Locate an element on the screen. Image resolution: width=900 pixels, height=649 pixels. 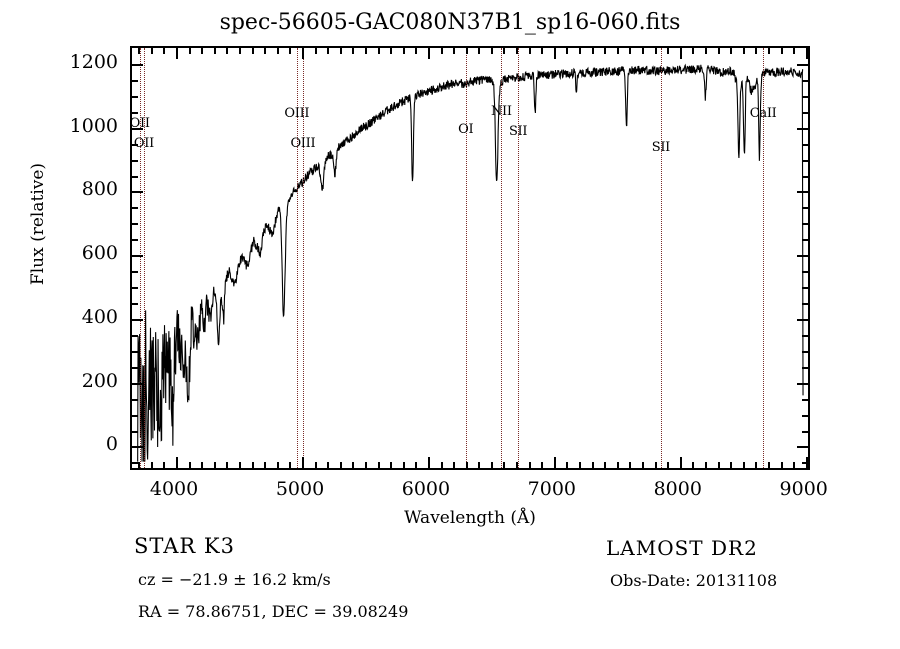
coordinates-label: RA = 78.86751, DEC = 39.08249 is located at coordinates (273, 611).